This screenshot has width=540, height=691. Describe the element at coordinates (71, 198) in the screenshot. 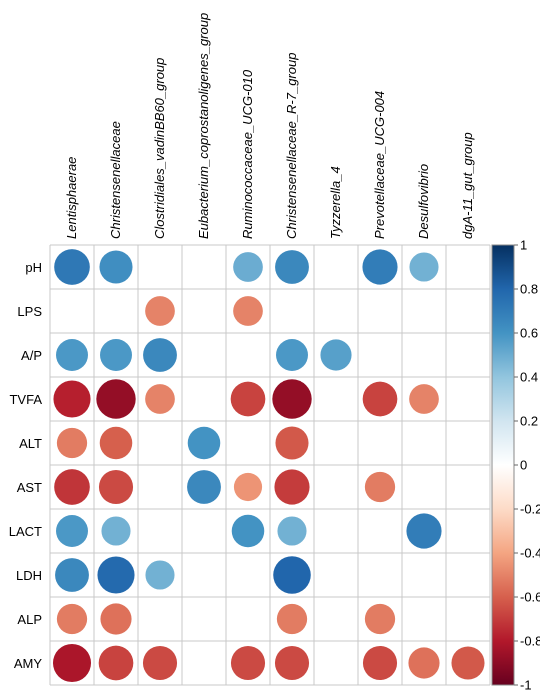

I see `column-label: Lentisphaerae` at that location.